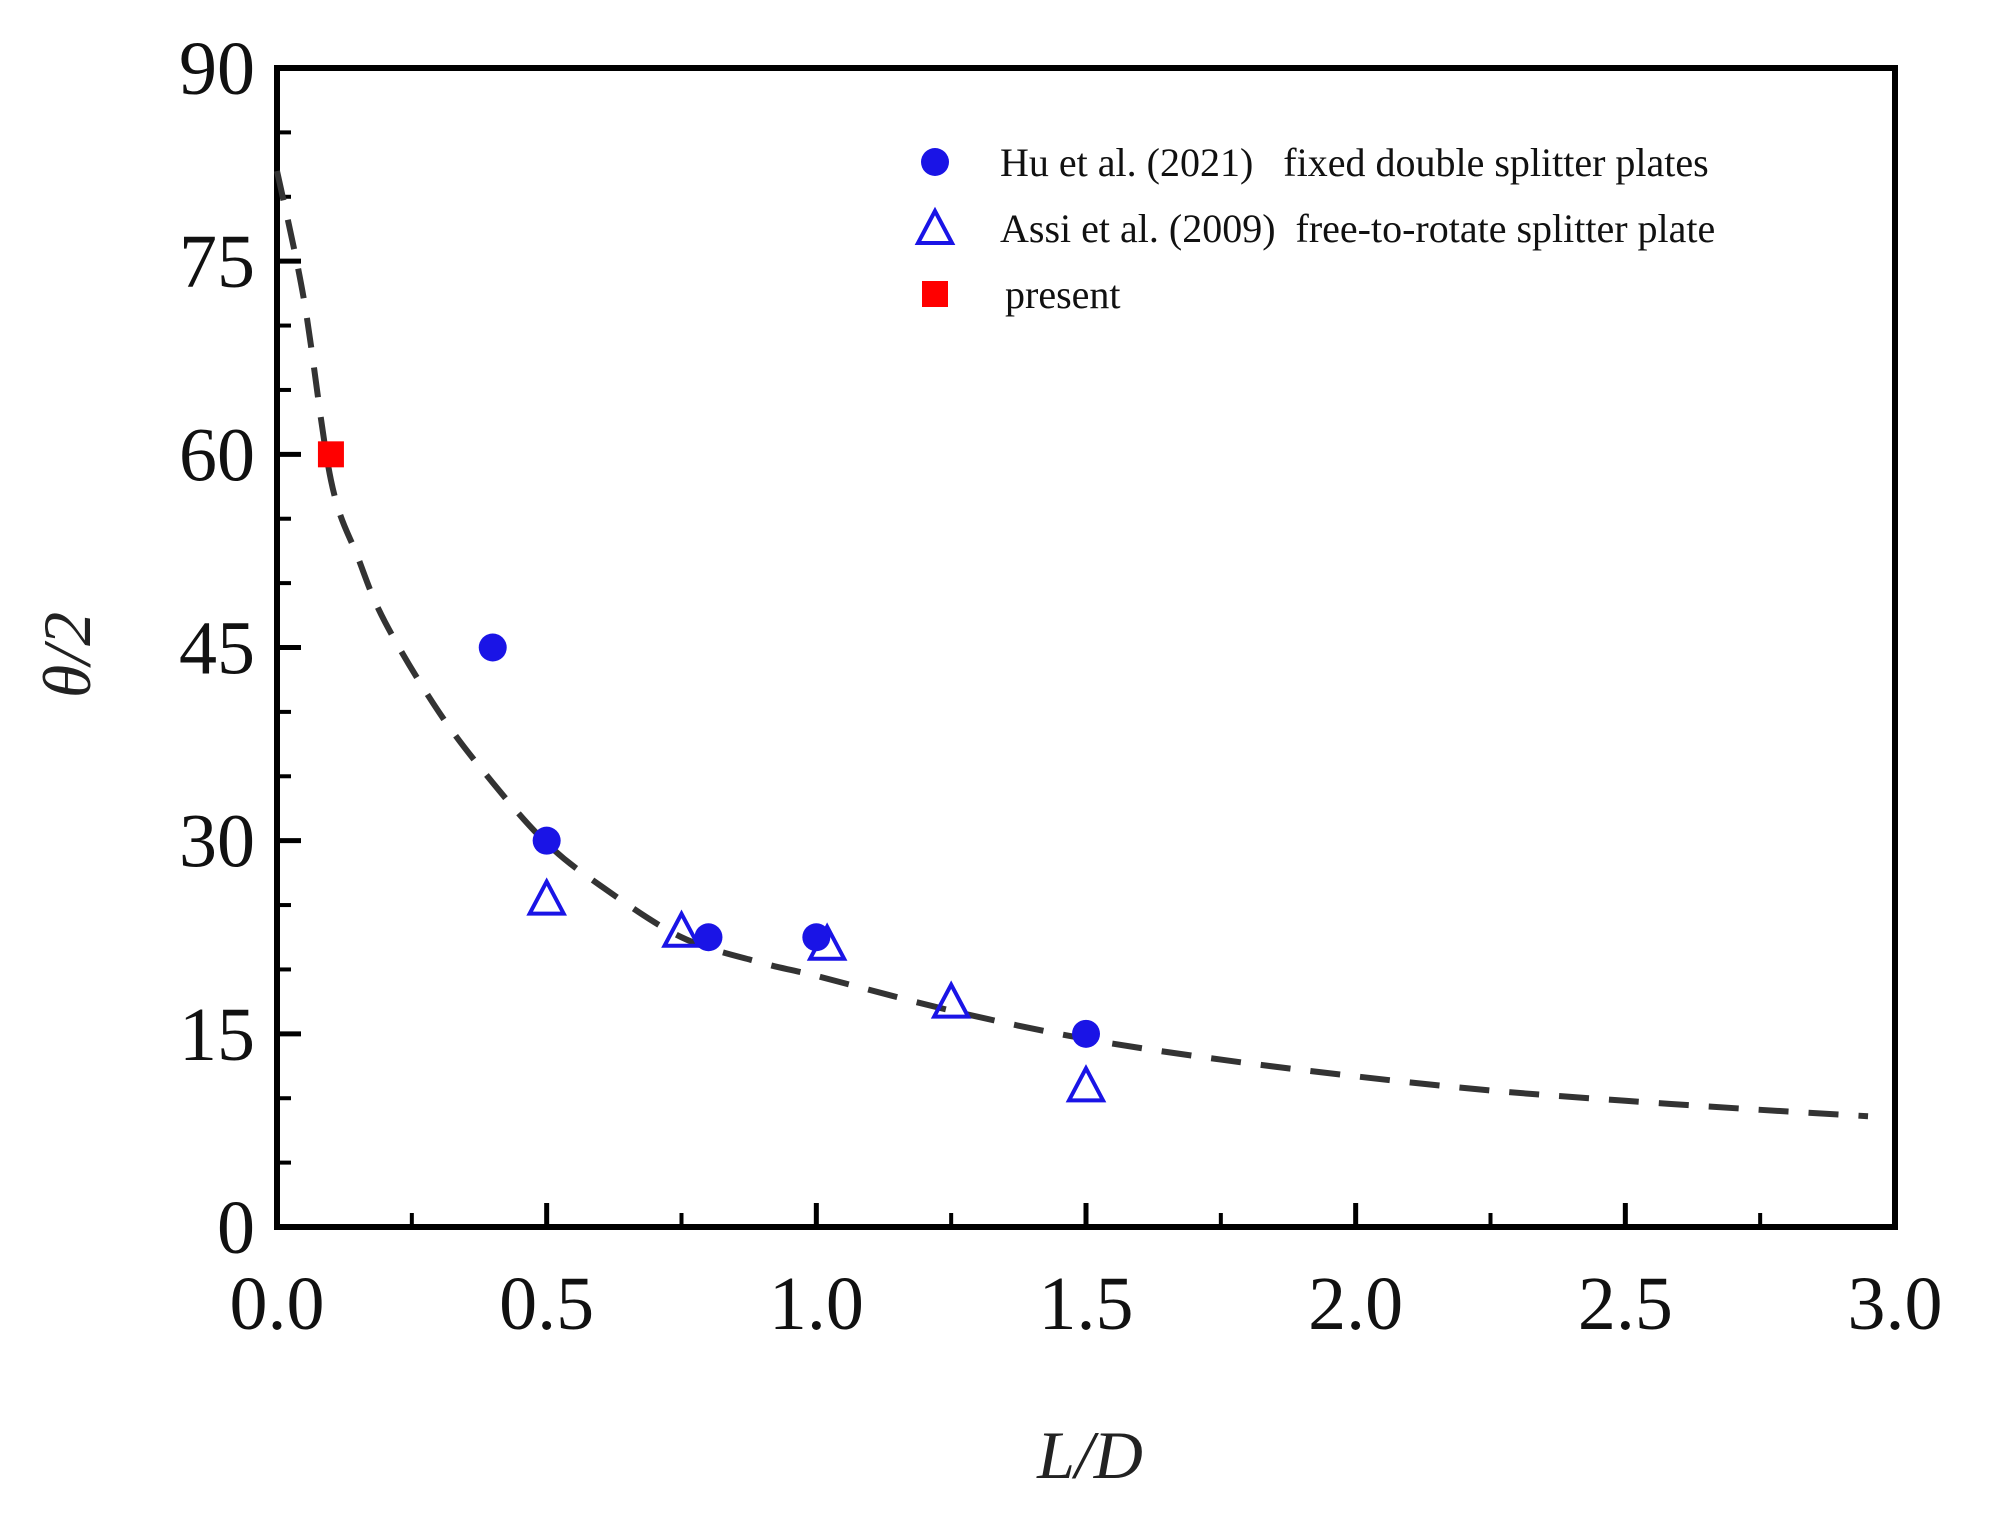  I want to click on y-tick-label: 90, so click(217, 69).